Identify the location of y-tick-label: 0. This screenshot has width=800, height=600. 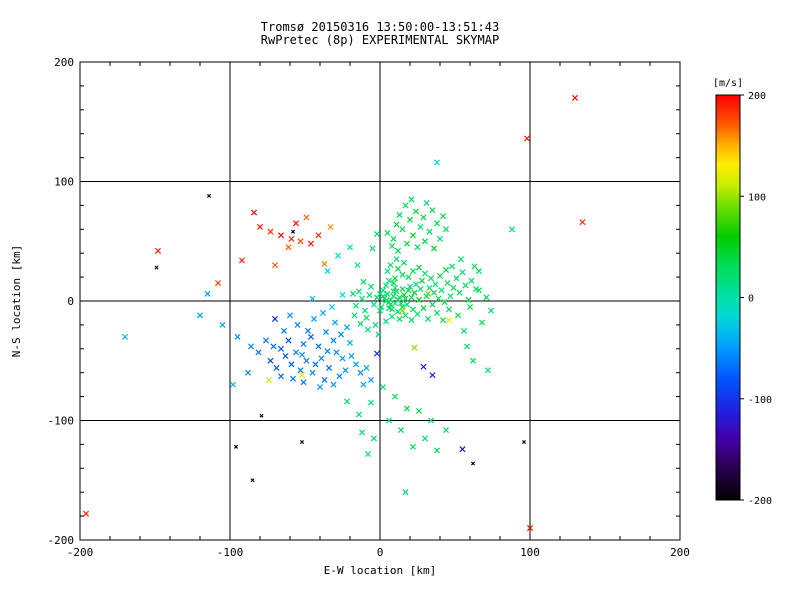
(70, 301).